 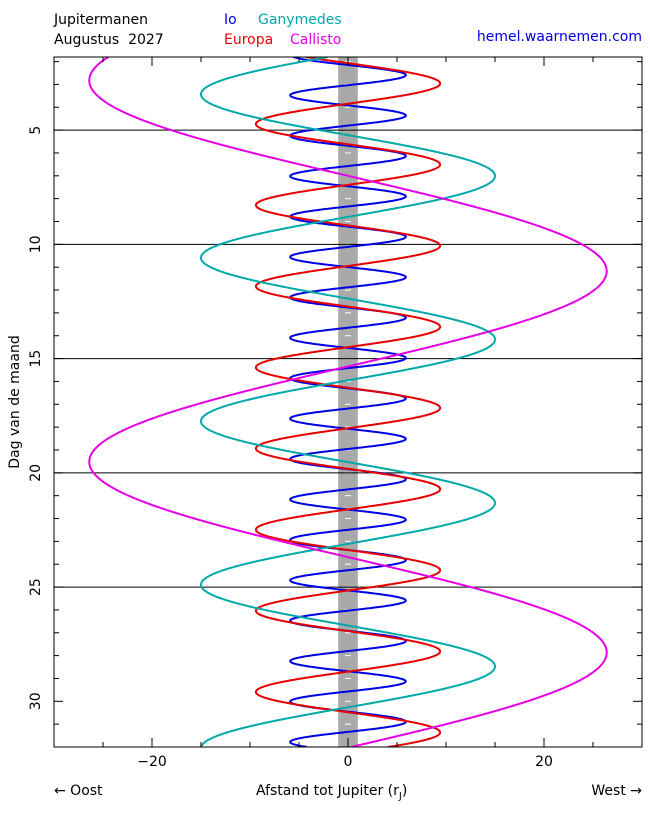 What do you see at coordinates (36, 473) in the screenshot?
I see `y-tick-label: 20` at bounding box center [36, 473].